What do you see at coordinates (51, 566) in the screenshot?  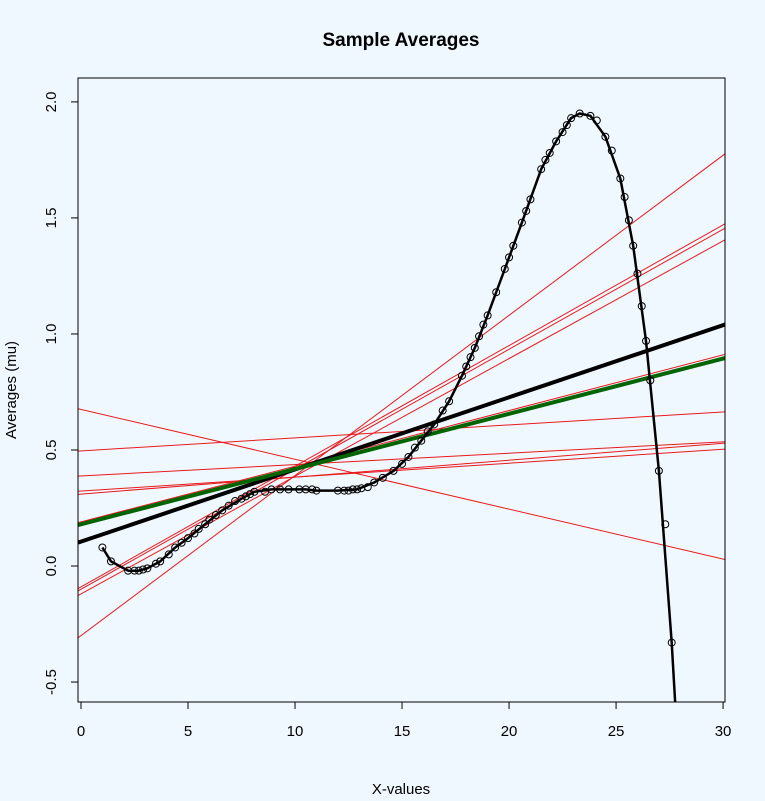 I see `y-tick-label: 0.0` at bounding box center [51, 566].